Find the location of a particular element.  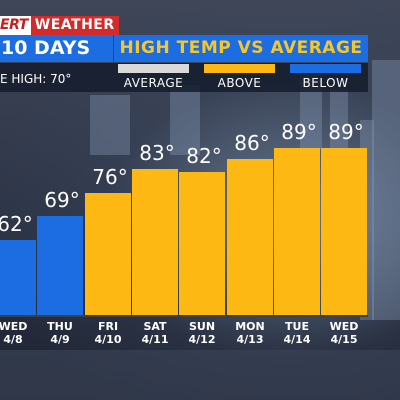

brand-right: WEATHER is located at coordinates (74, 25).